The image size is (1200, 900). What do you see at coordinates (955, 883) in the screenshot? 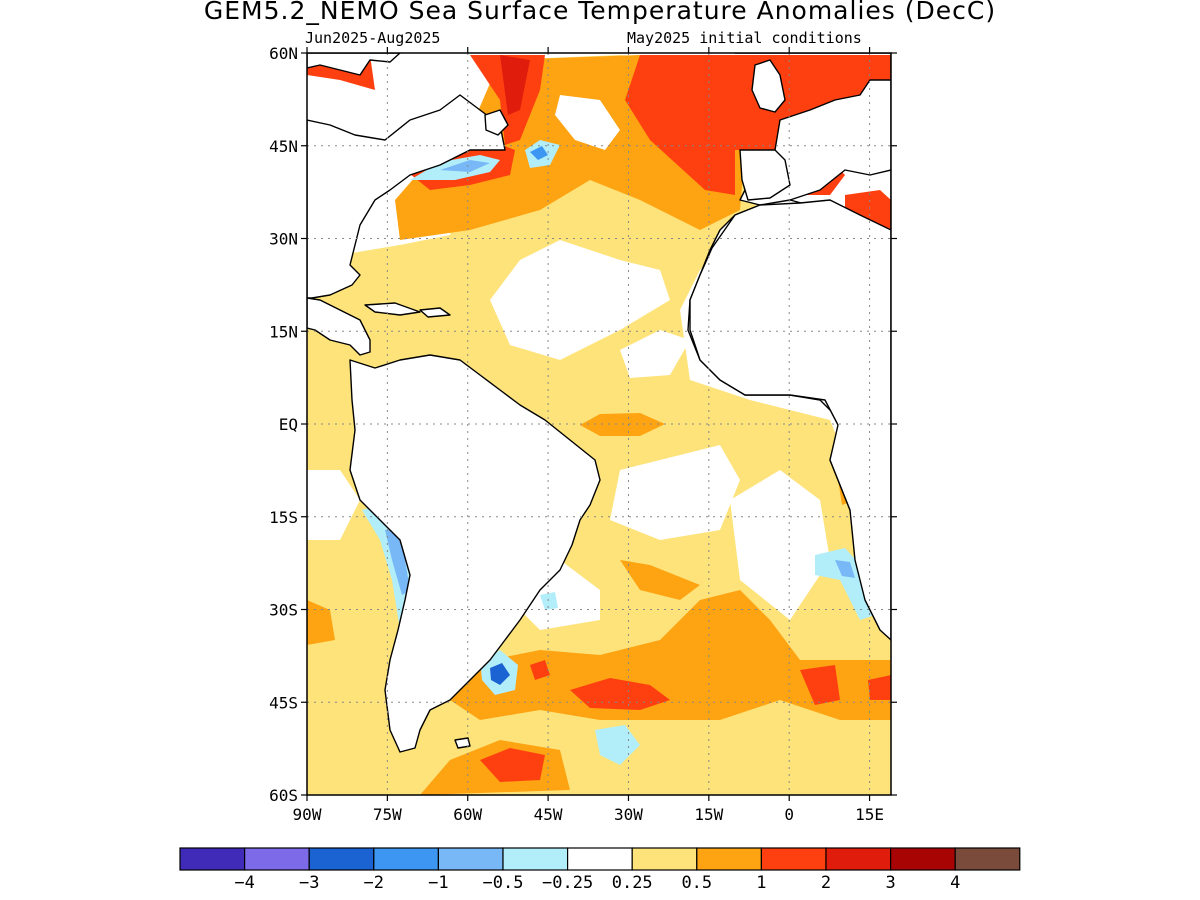
I see `colorbar-label: 4` at bounding box center [955, 883].